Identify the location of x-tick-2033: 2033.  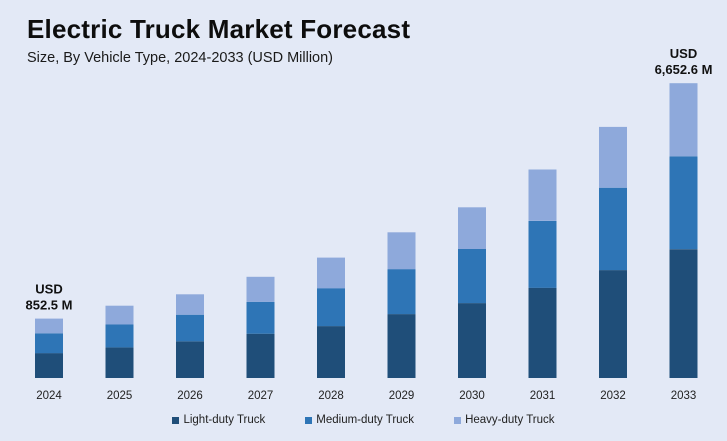
(684, 396).